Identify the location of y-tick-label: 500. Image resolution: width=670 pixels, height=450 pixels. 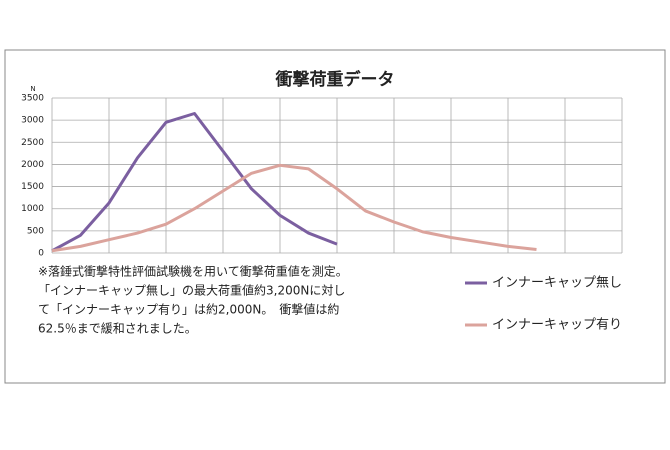
(35, 231).